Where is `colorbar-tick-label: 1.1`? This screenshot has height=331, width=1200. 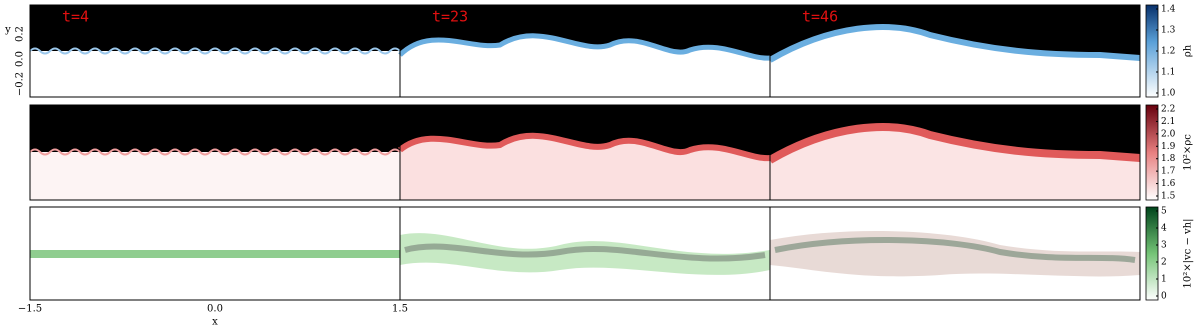
colorbar-tick-label: 1.1 is located at coordinates (1168, 73).